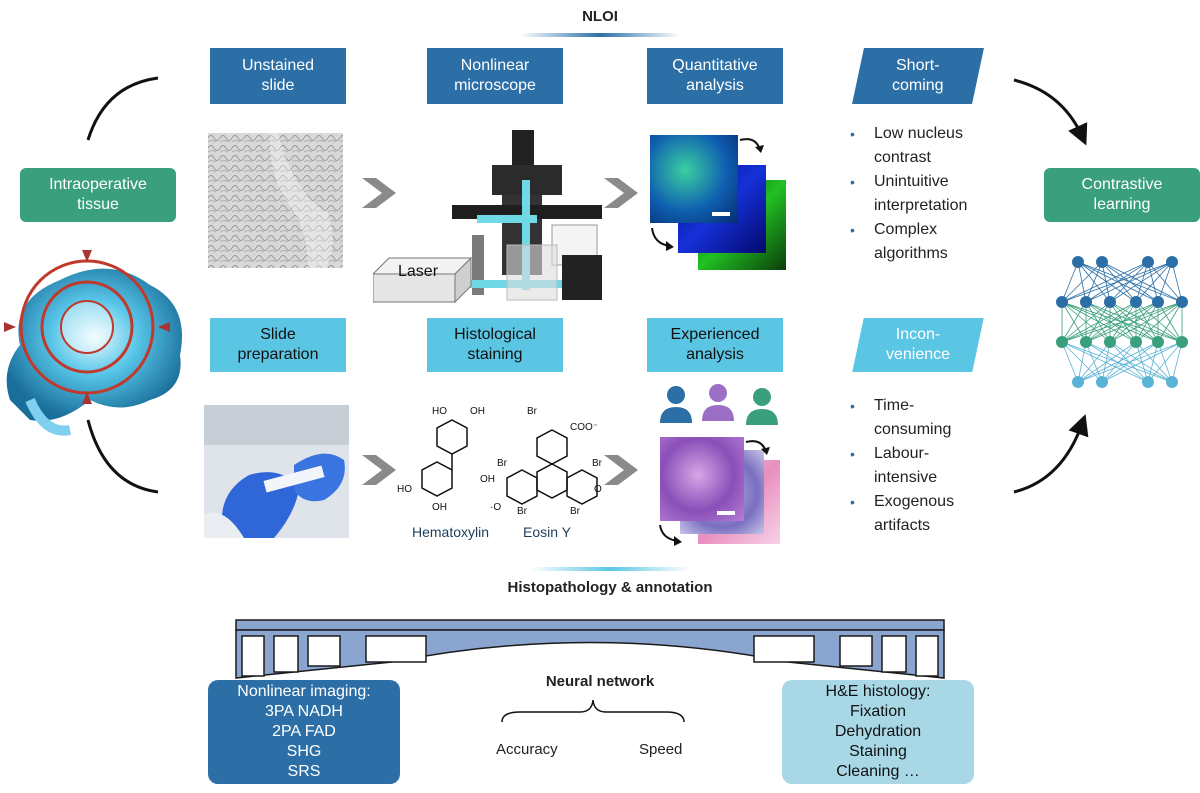 The width and height of the screenshot is (1200, 793). Describe the element at coordinates (610, 569) in the screenshot. I see `histo-overline` at that location.